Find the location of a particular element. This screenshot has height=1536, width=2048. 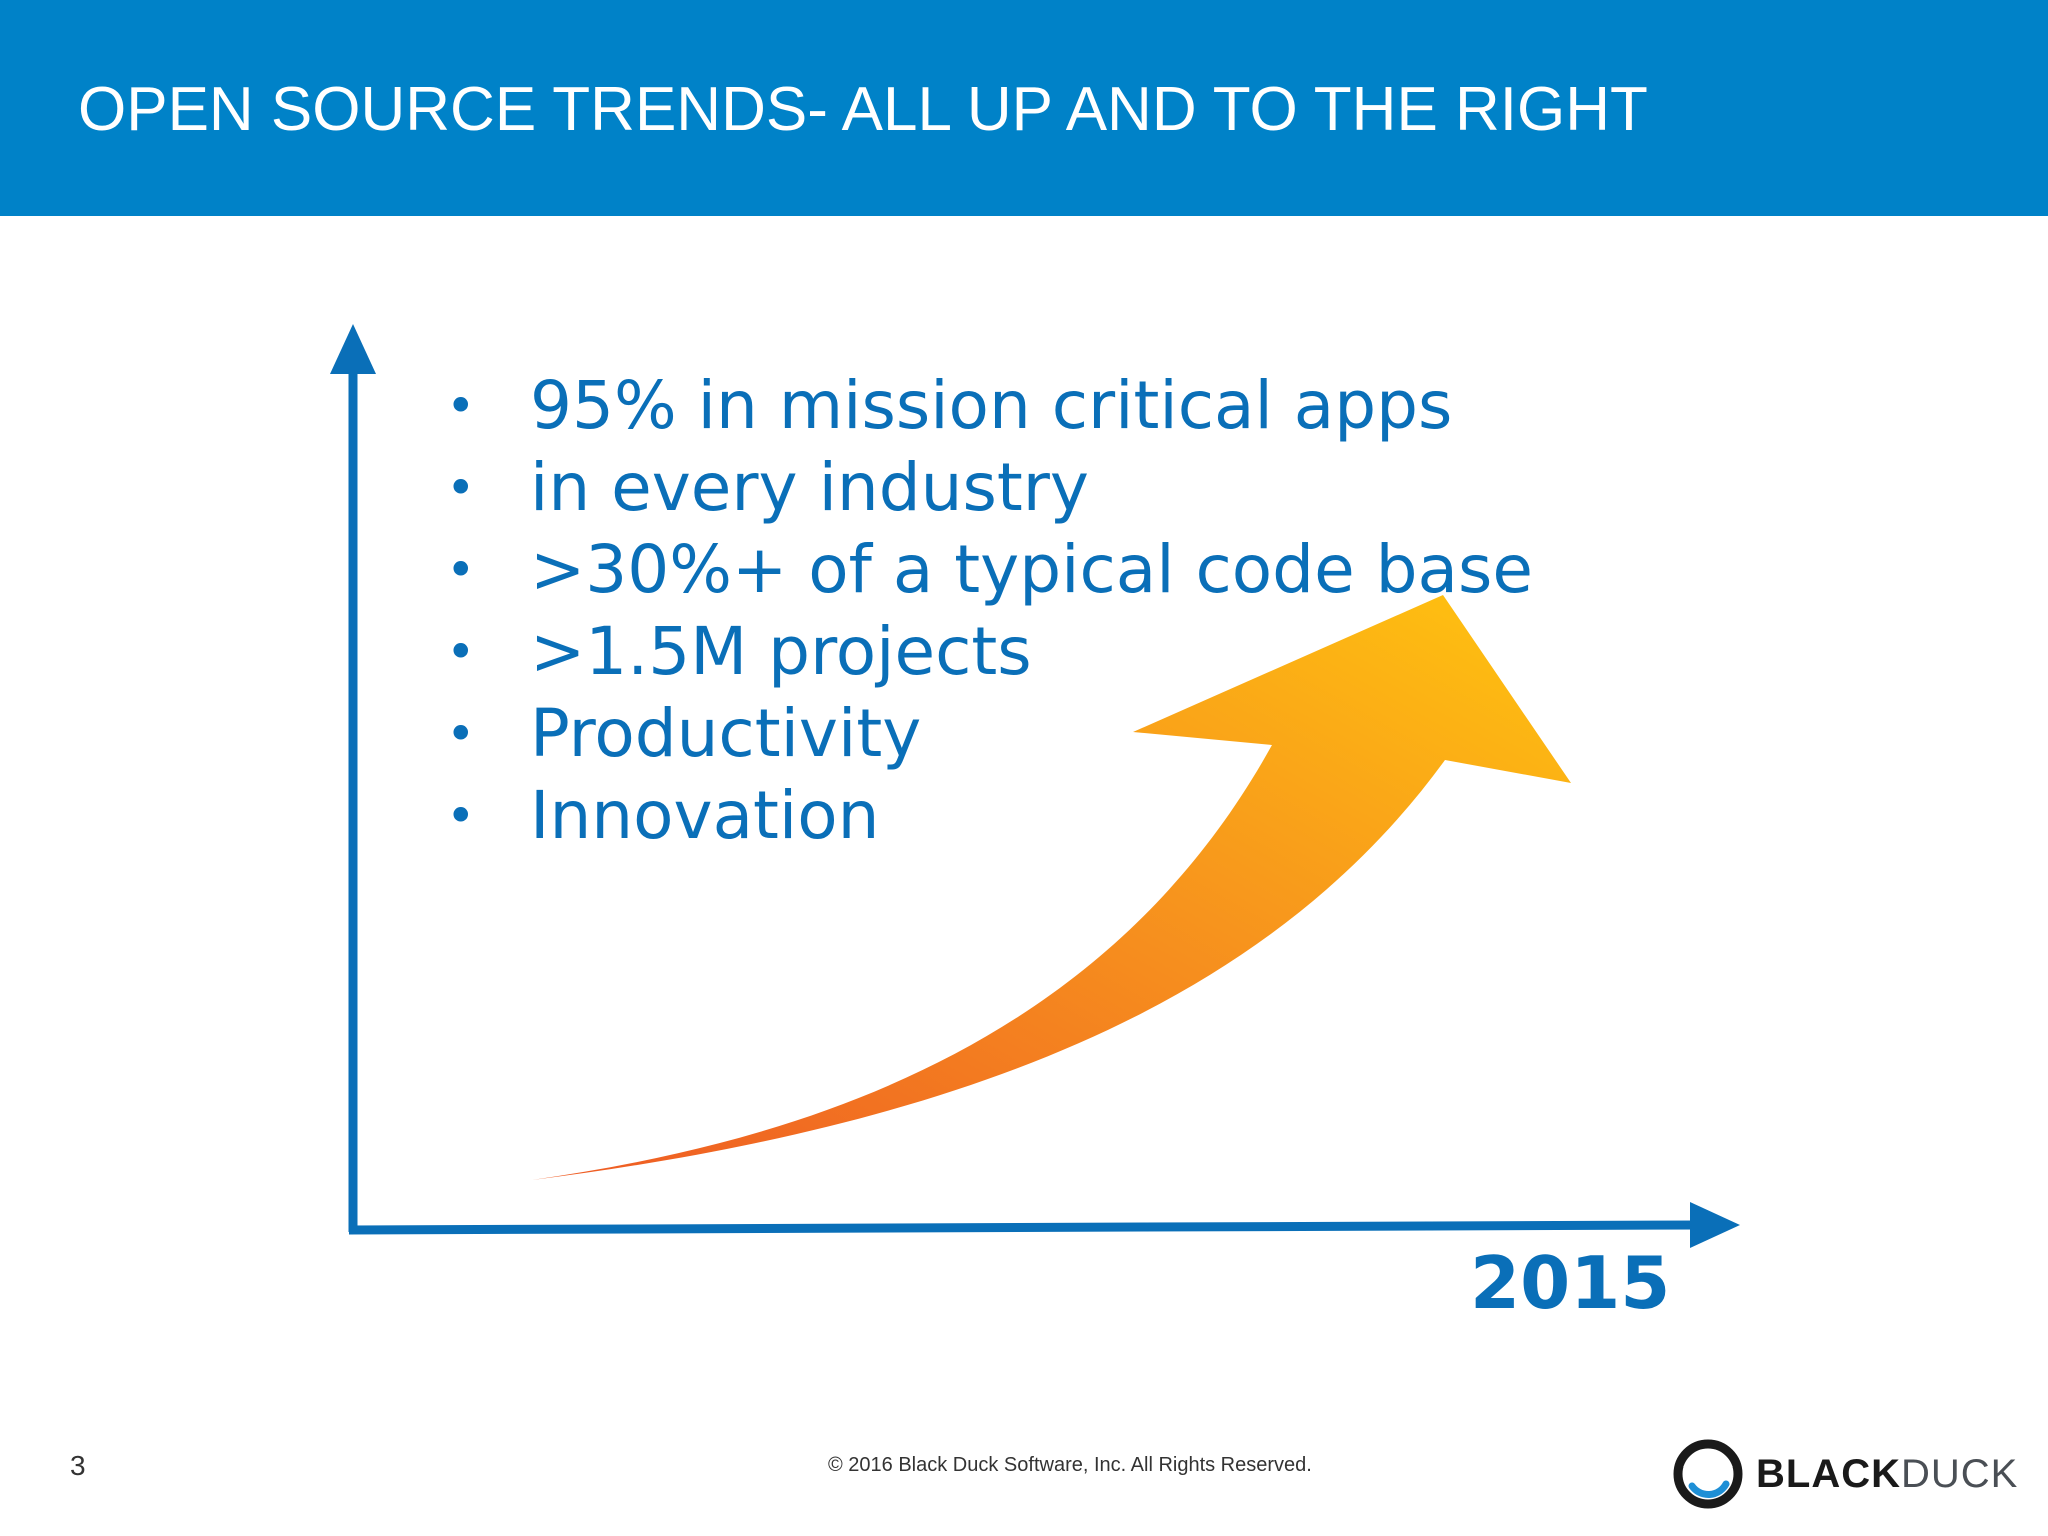

bullet-item: • >1.5M projects is located at coordinates (989, 652).